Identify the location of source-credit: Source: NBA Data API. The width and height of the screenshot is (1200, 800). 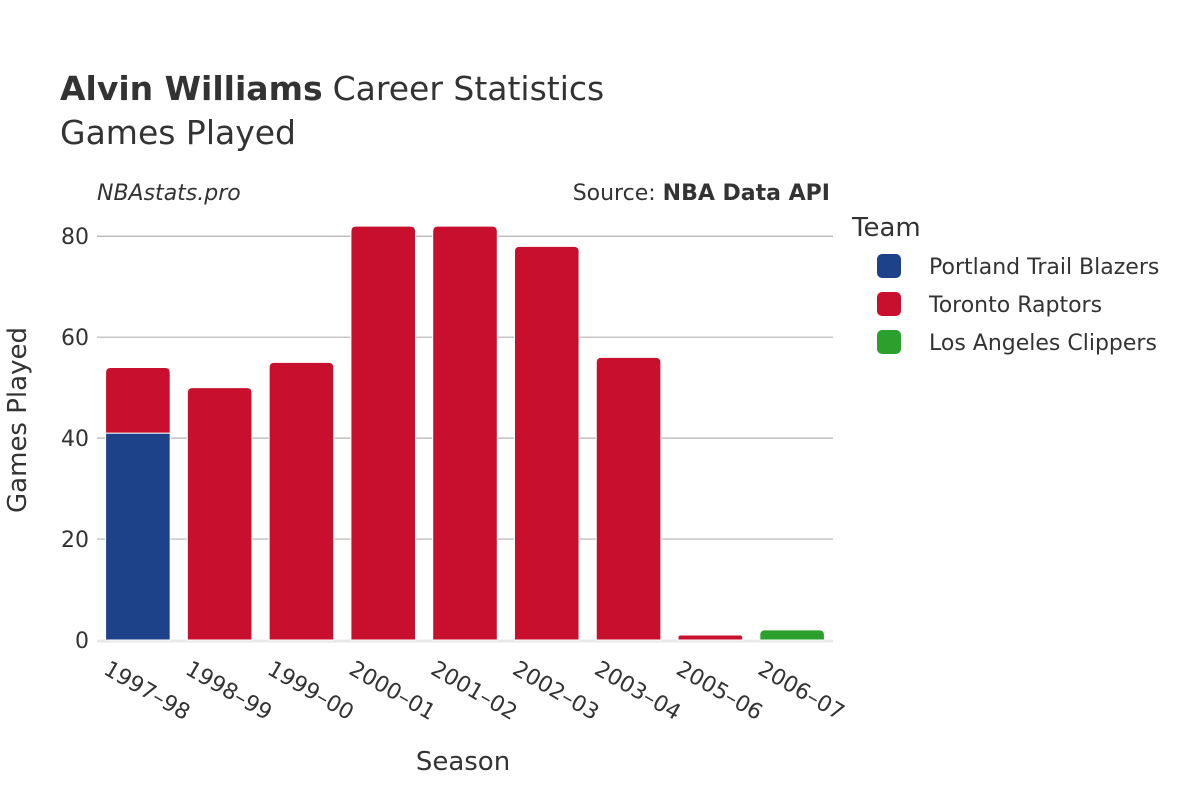
(701, 193).